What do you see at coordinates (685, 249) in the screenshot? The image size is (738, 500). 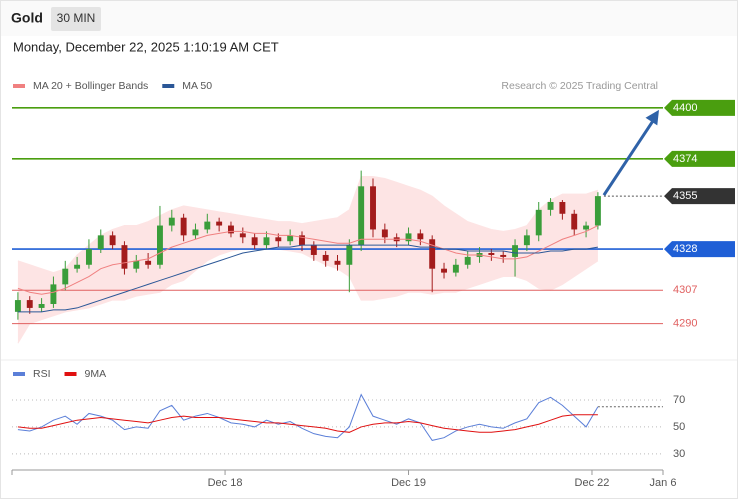 I see `level-label: 4328` at bounding box center [685, 249].